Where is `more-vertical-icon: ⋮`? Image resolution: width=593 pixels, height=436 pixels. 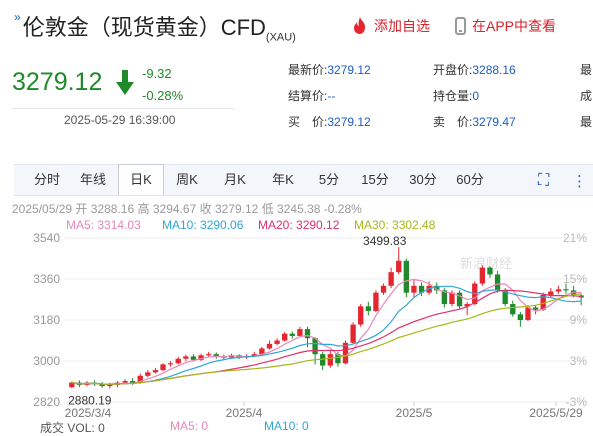 more-vertical-icon: ⋮ is located at coordinates (579, 181).